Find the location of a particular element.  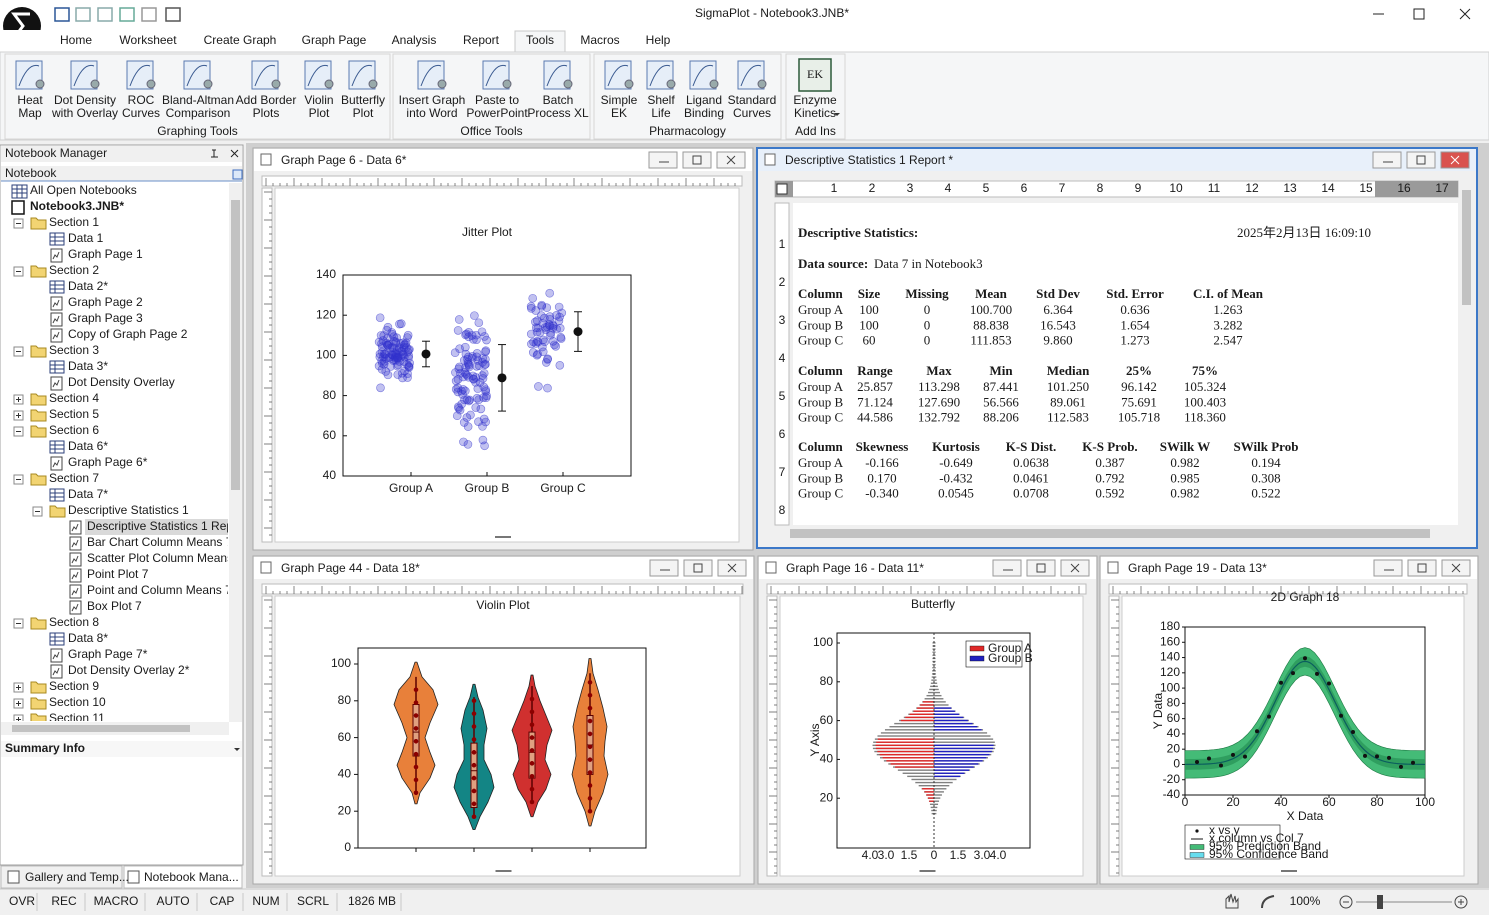

report-vscroll-thumb is located at coordinates (1466, 247).